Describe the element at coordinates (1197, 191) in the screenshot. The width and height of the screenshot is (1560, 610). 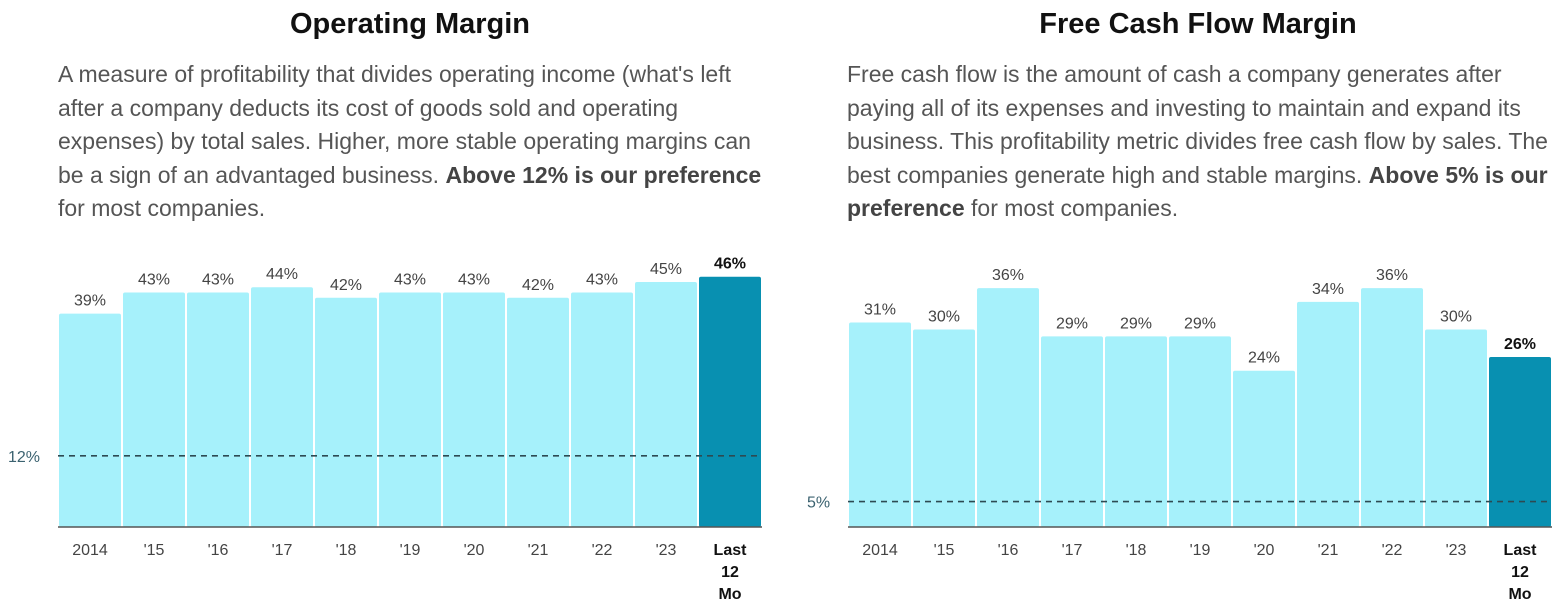
I see `preference-bold: Above 5% is our preference` at that location.